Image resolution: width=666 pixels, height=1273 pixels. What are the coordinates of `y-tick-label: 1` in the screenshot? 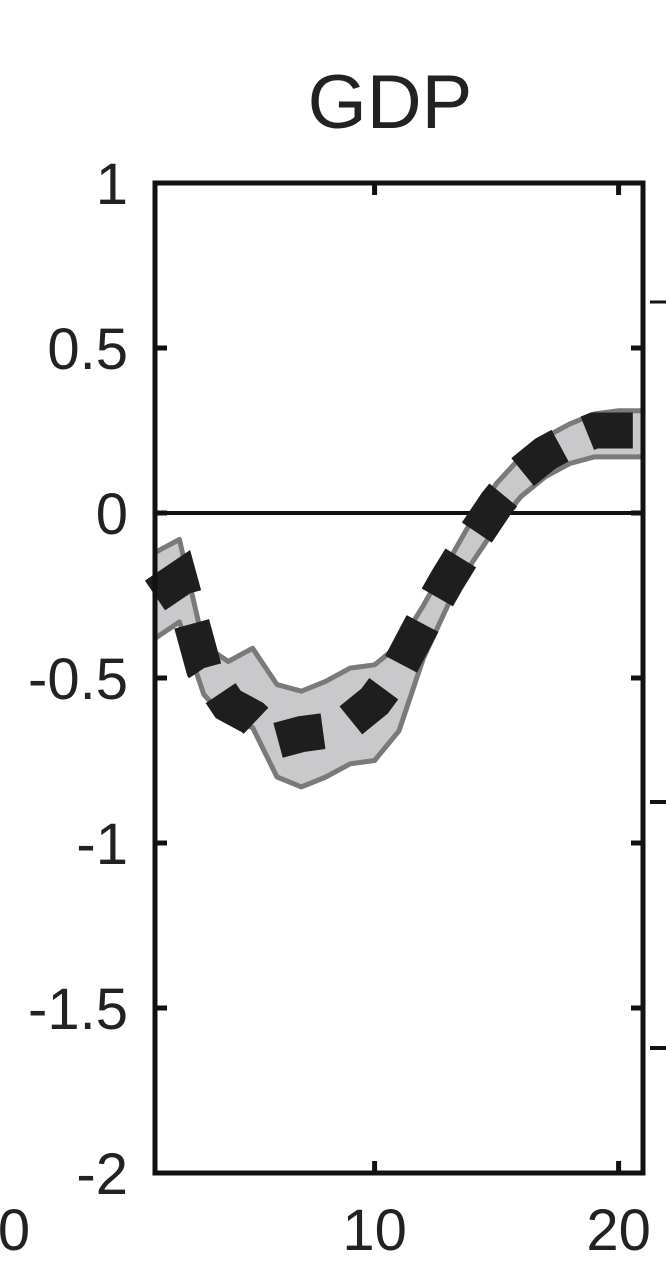 It's located at (112, 184).